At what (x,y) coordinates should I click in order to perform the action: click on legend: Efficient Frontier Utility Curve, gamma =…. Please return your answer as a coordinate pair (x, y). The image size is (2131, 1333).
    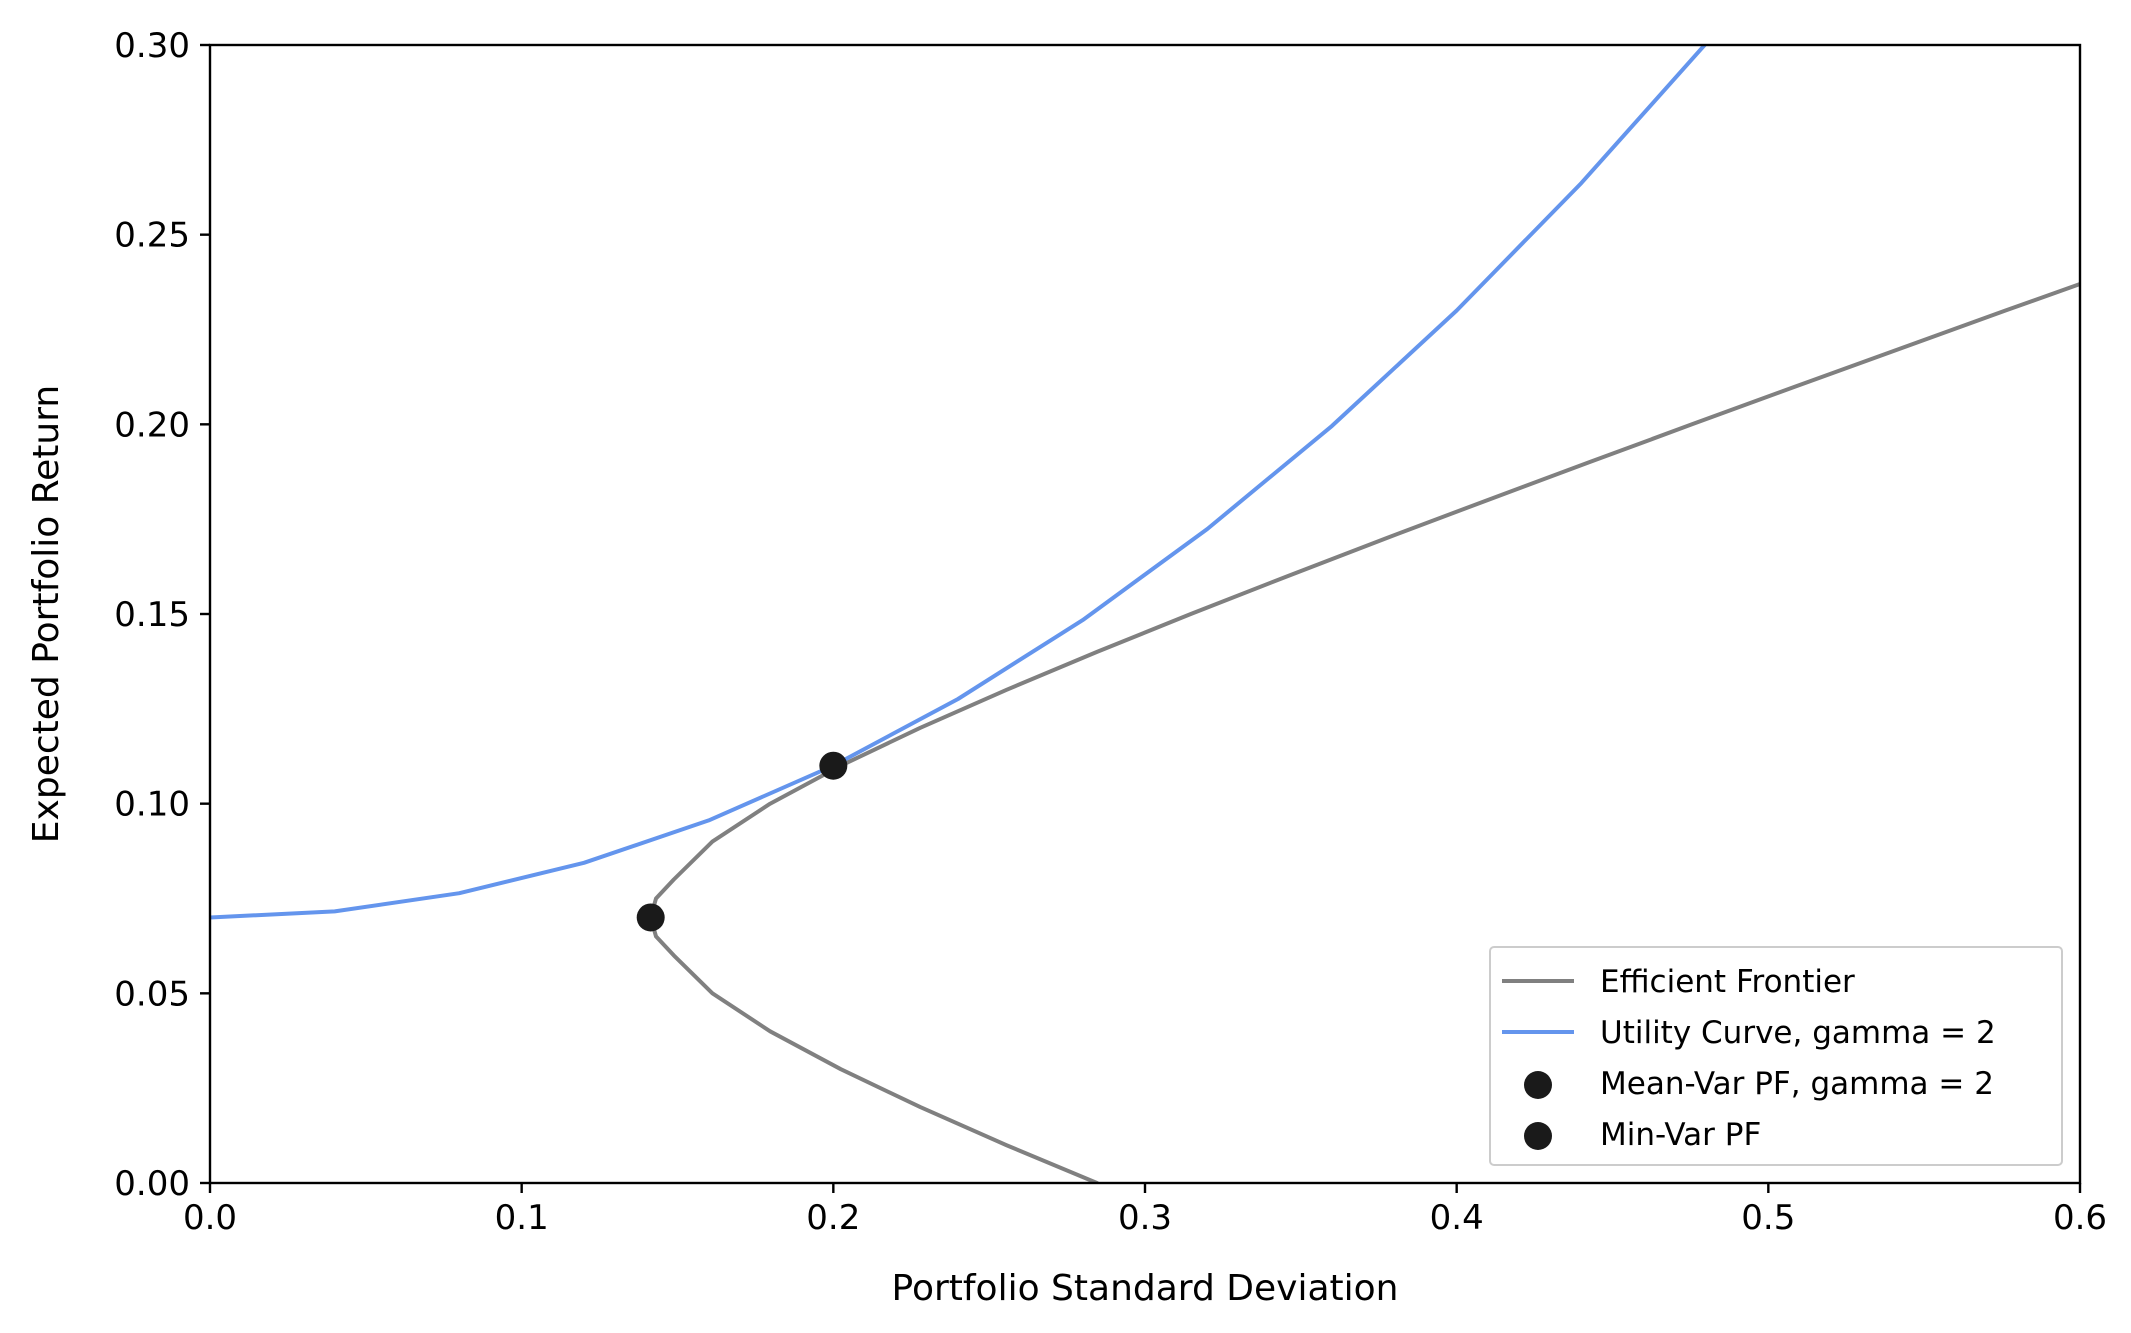
    Looking at the image, I should click on (1776, 1056).